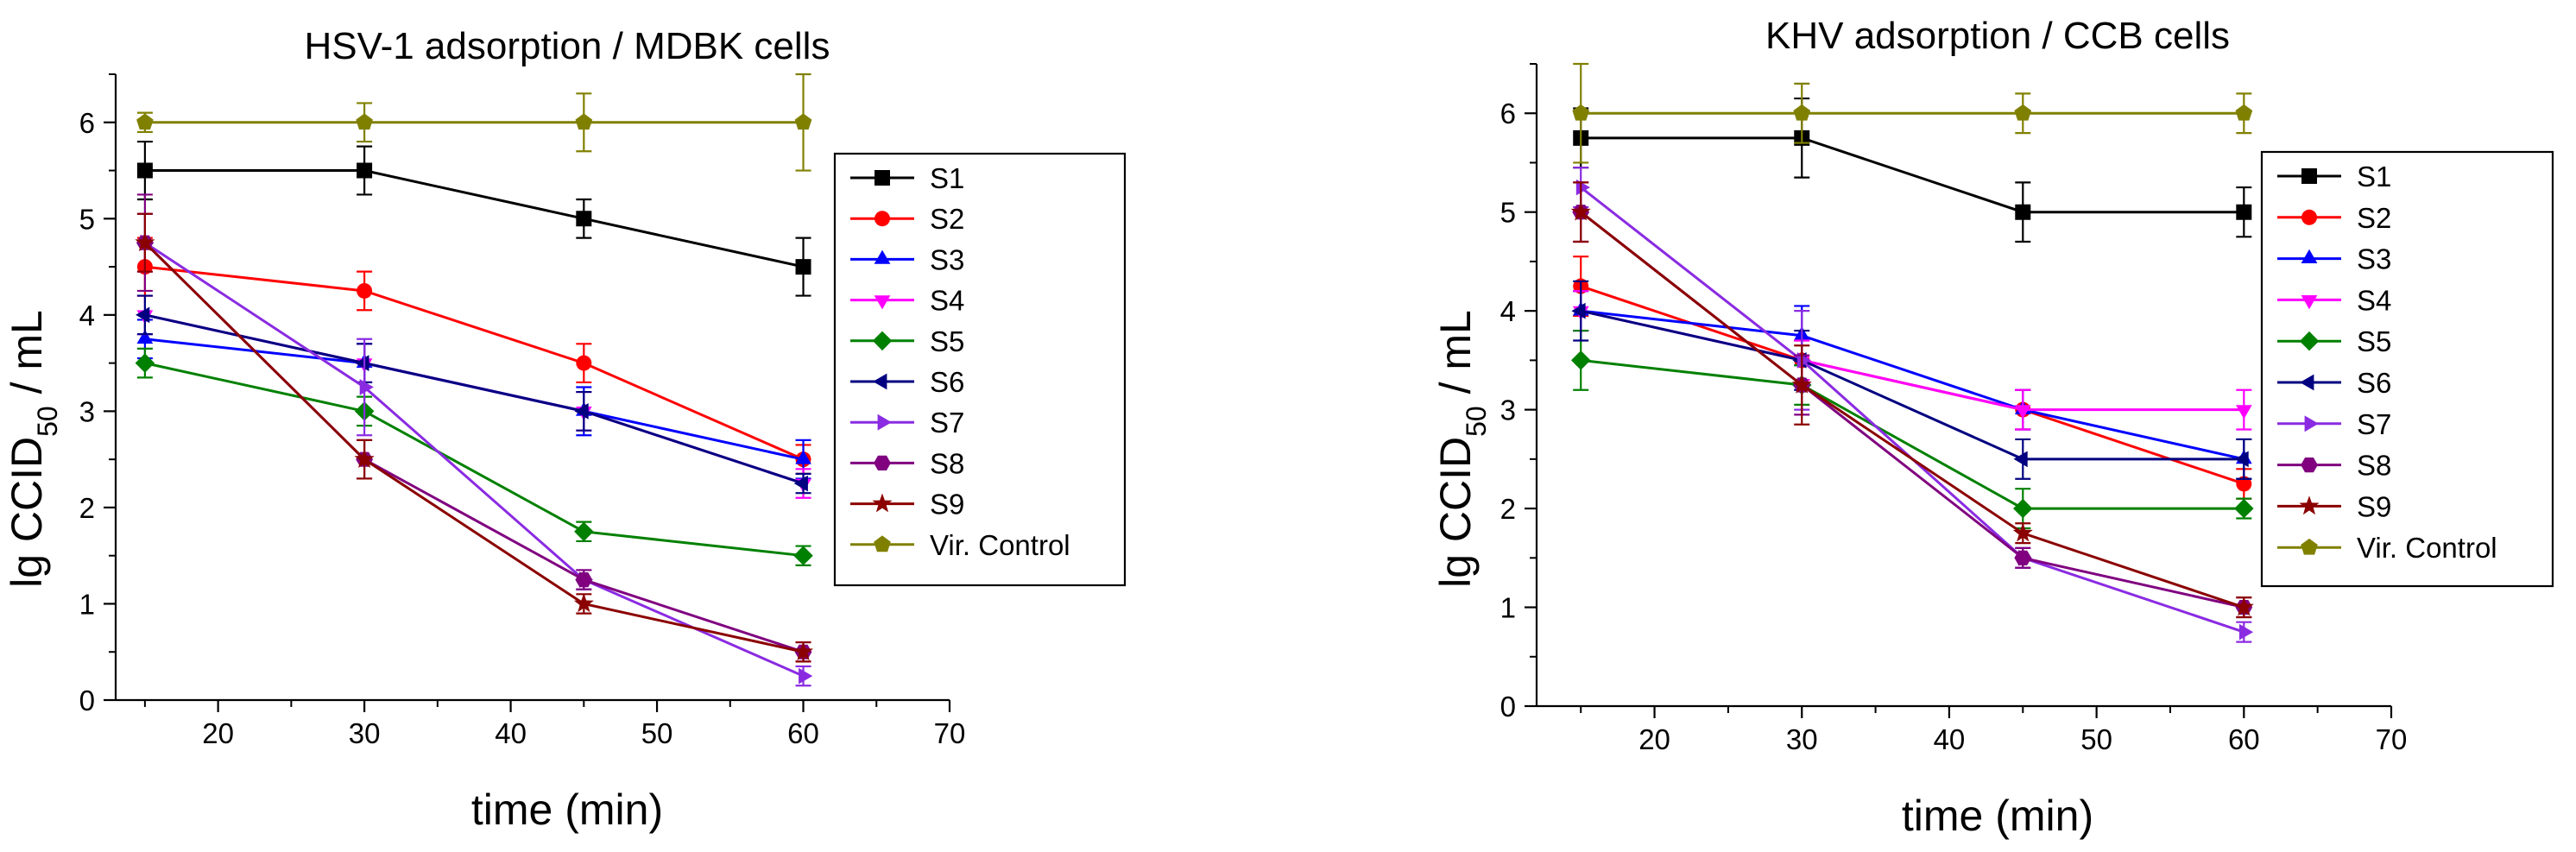 This screenshot has height=852, width=2576. I want to click on y-tick-label: 1, so click(1508, 608).